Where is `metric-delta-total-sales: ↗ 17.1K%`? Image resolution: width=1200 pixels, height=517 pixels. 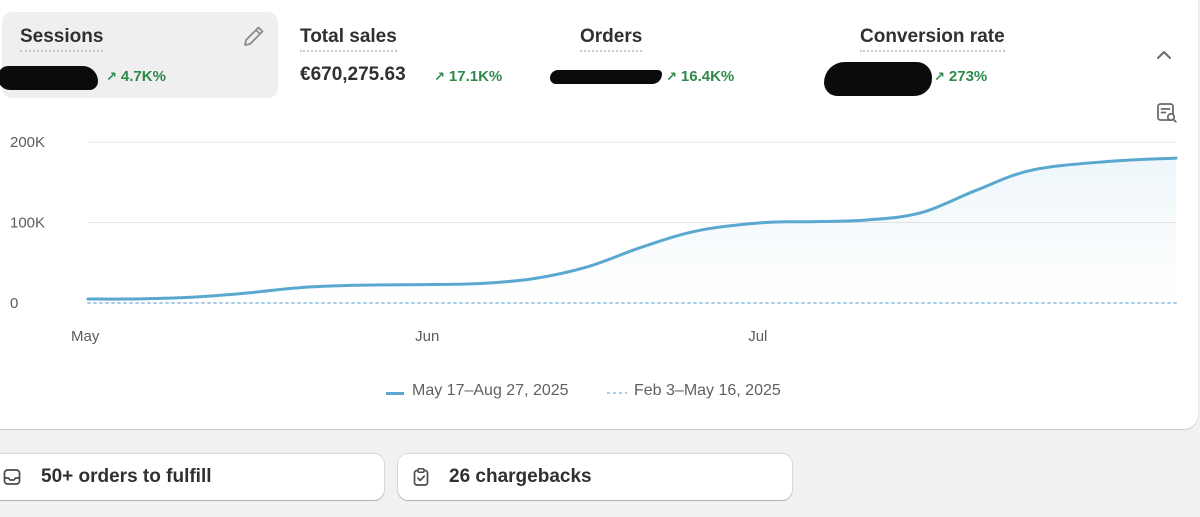 metric-delta-total-sales: ↗ 17.1K% is located at coordinates (468, 76).